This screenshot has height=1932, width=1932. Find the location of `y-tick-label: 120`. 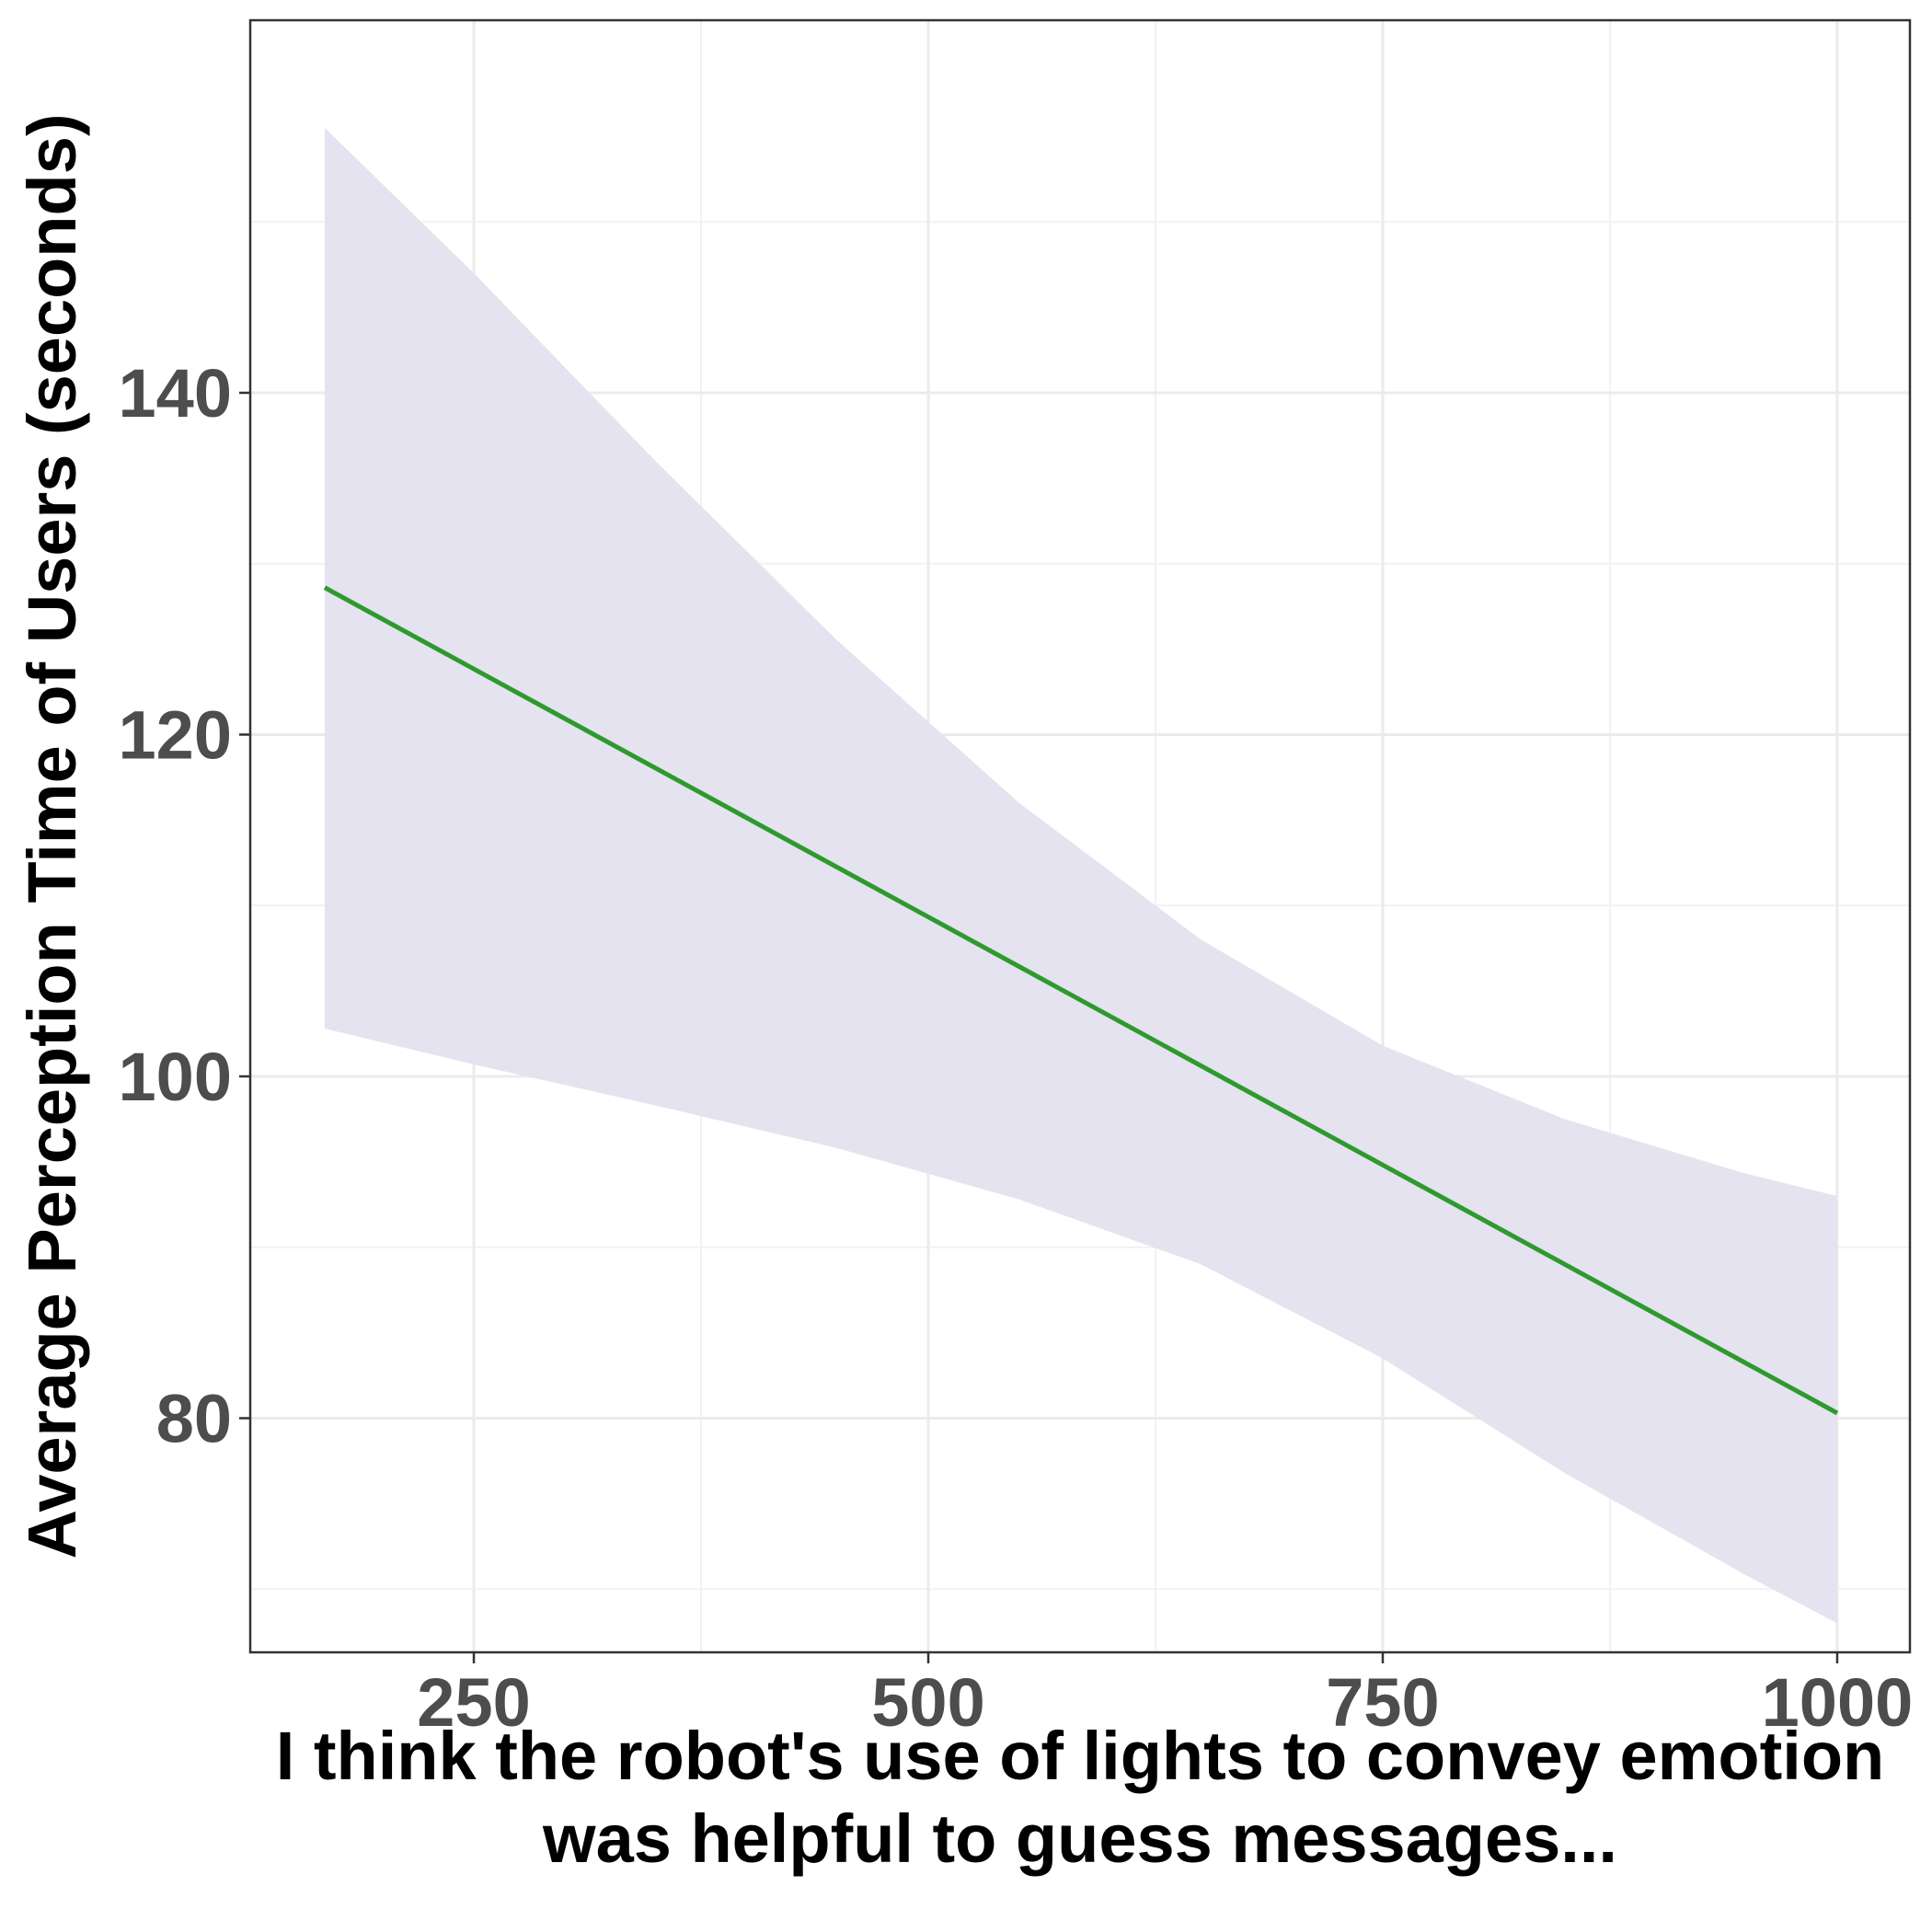

y-tick-label: 120 is located at coordinates (175, 734).